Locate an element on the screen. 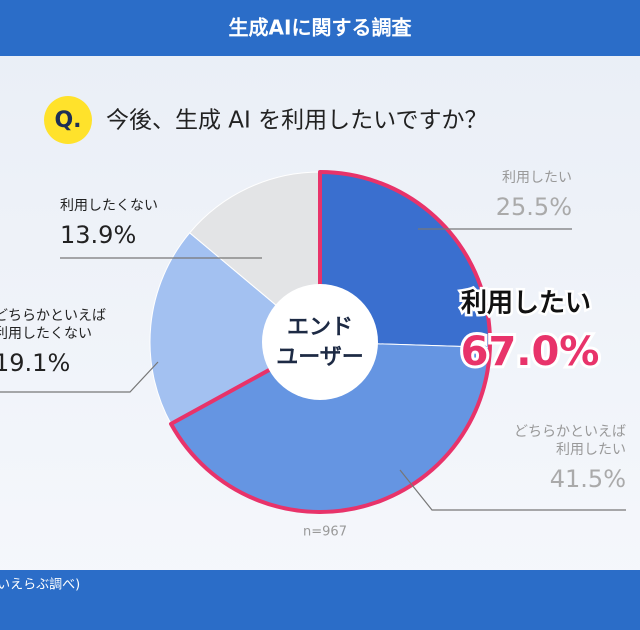 The width and height of the screenshot is (640, 630). q-badge-text: Q. is located at coordinates (67, 120).